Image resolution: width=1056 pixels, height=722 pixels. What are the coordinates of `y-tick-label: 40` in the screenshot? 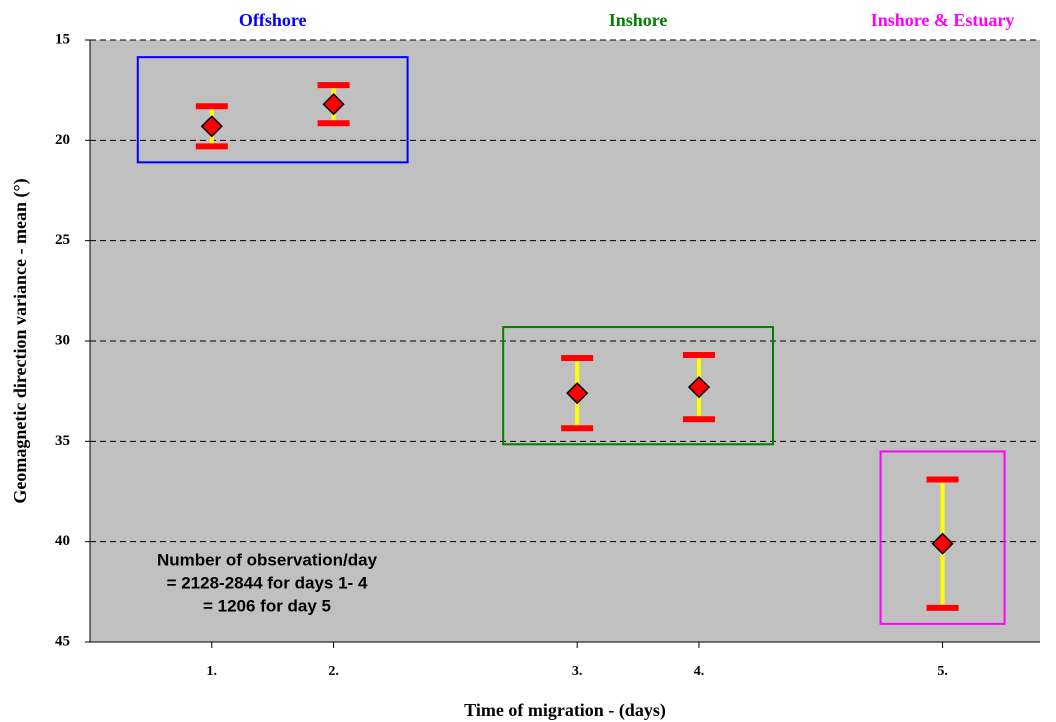 It's located at (62, 541).